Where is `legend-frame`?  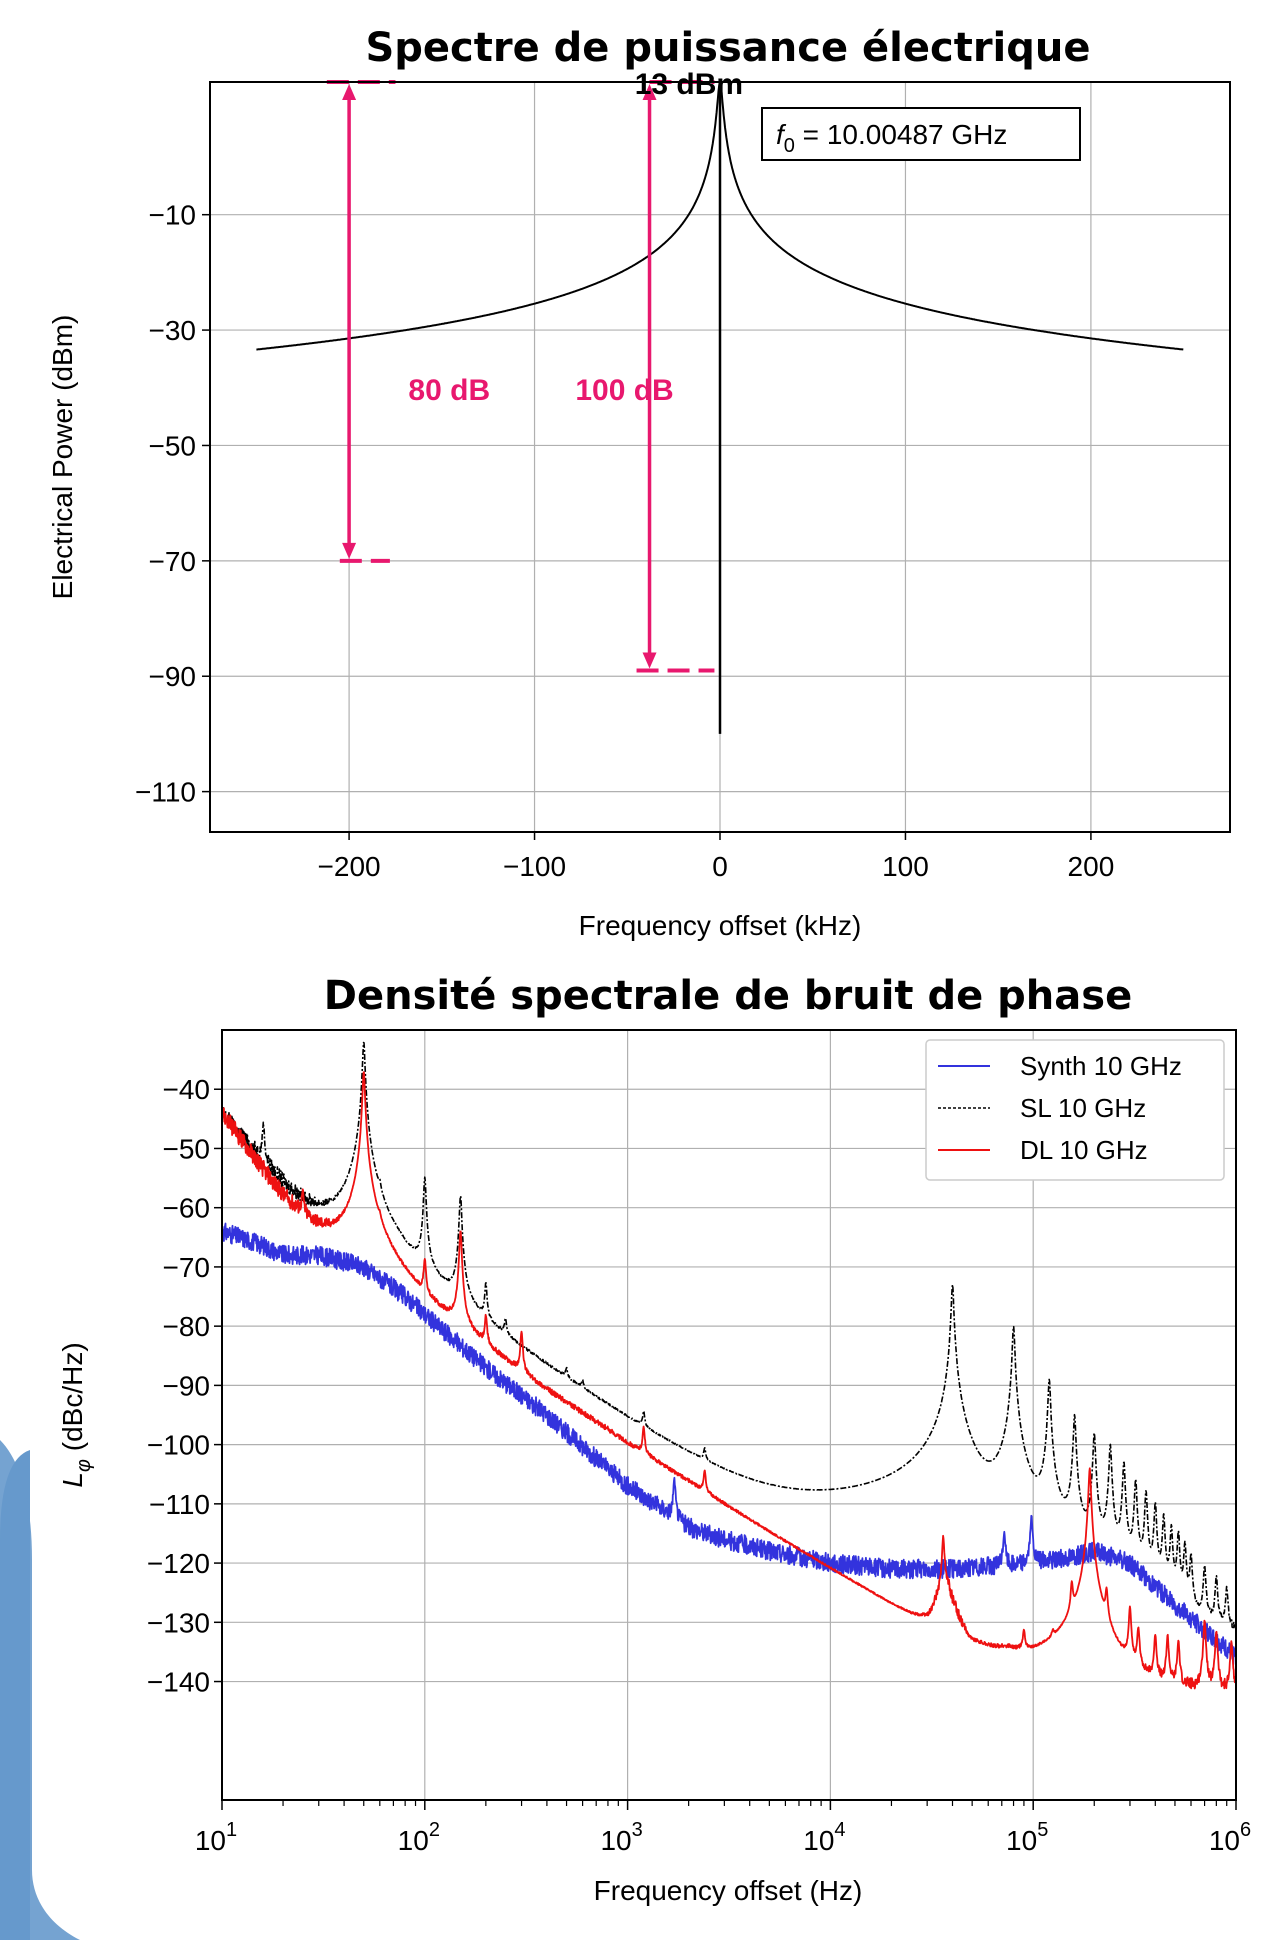 legend-frame is located at coordinates (1075, 1110).